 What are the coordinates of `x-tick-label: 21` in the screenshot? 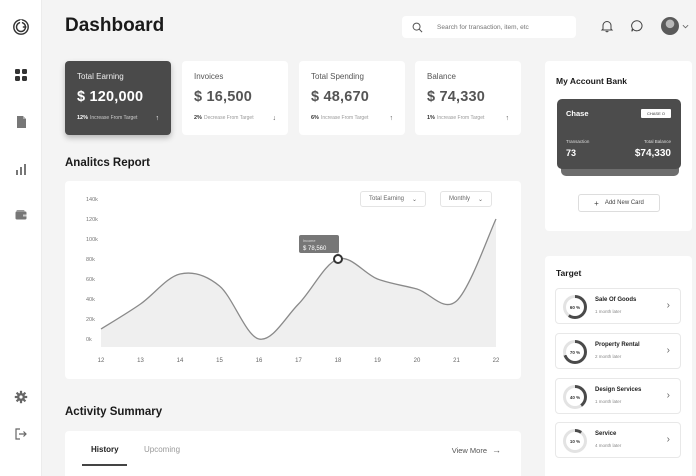 It's located at (456, 361).